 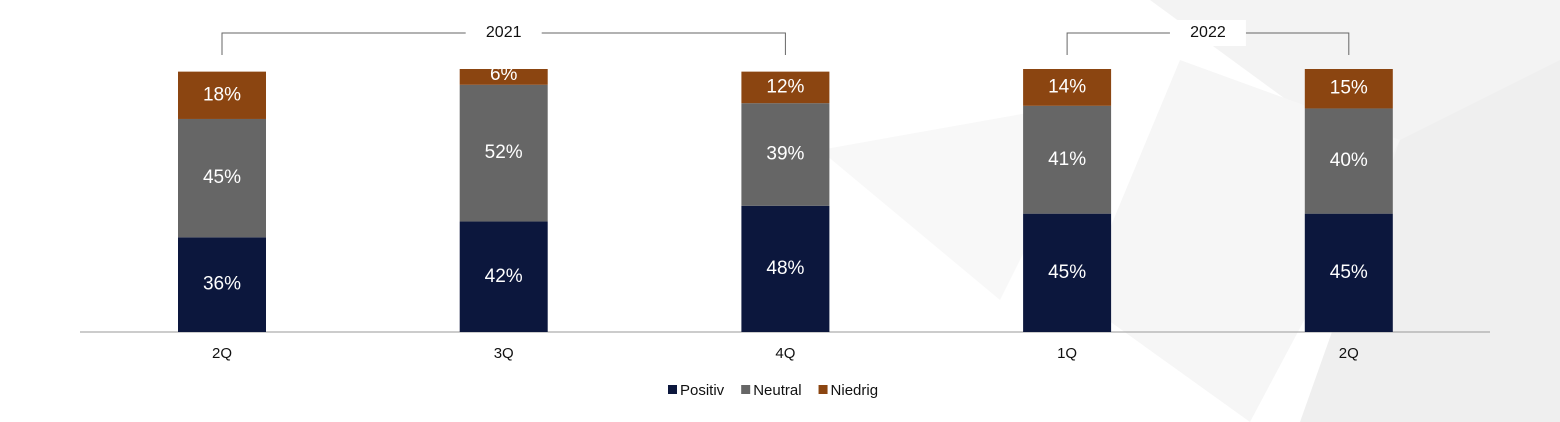 I want to click on value-label: 14%, so click(x=1067, y=86).